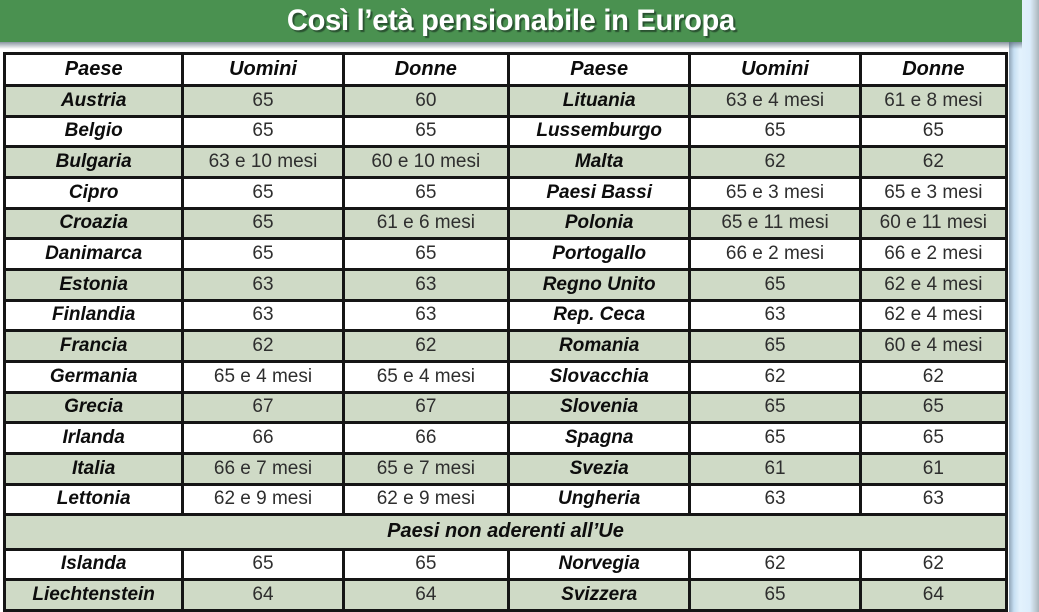 Image resolution: width=1039 pixels, height=612 pixels. What do you see at coordinates (599, 101) in the screenshot?
I see `country-cell: Lituania` at bounding box center [599, 101].